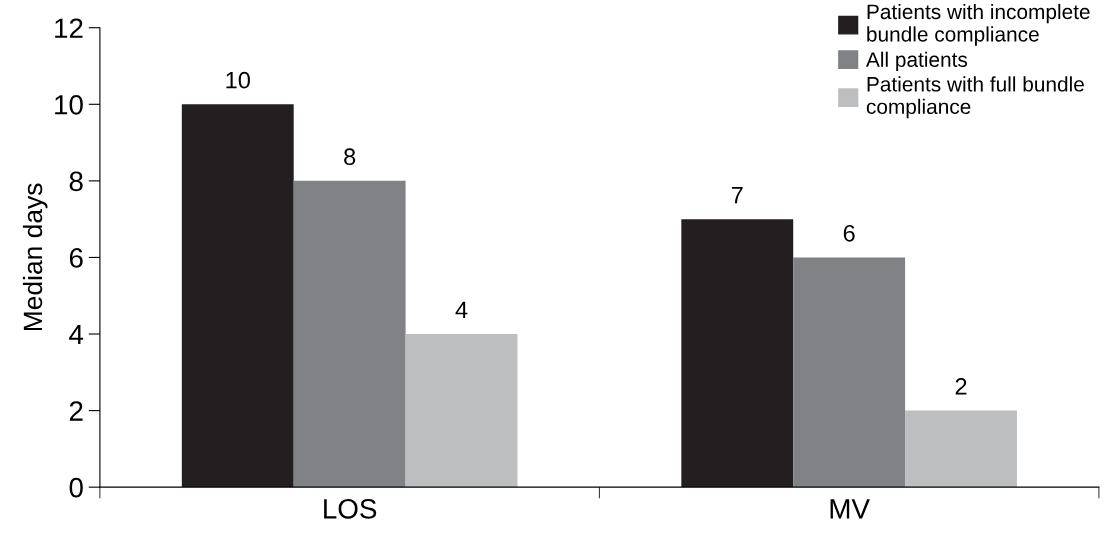 This screenshot has height=533, width=1110. Describe the element at coordinates (69, 104) in the screenshot. I see `y-tick-label: 10` at that location.